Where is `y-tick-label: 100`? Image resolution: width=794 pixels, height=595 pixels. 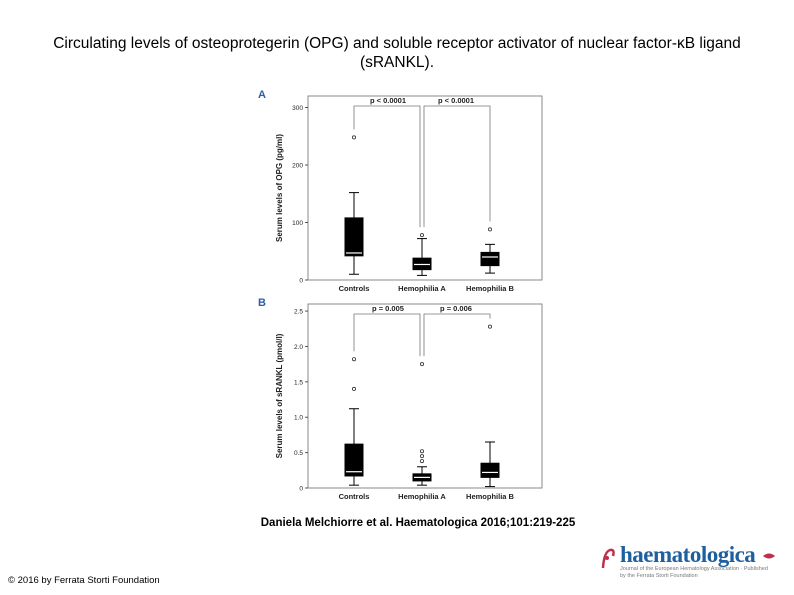 y-tick-label: 100 is located at coordinates (297, 223).